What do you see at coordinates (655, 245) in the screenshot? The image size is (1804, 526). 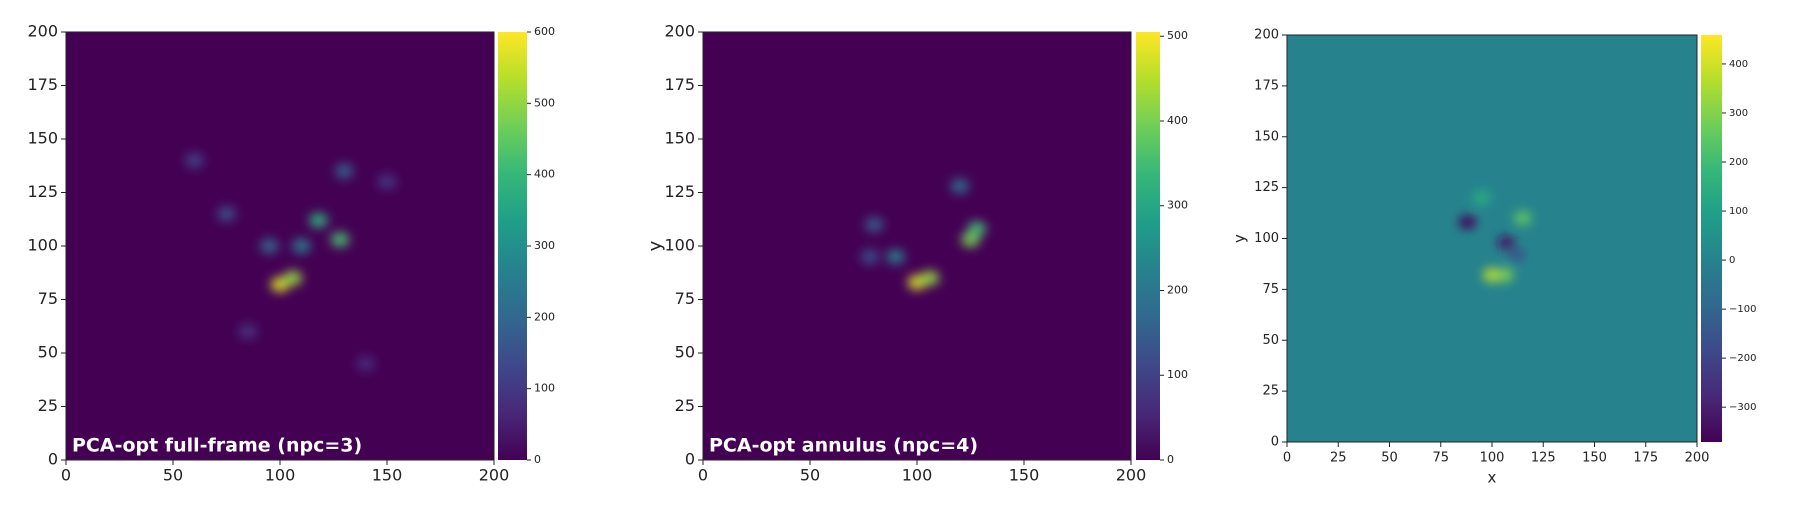 I see `y-axis-label: y` at bounding box center [655, 245].